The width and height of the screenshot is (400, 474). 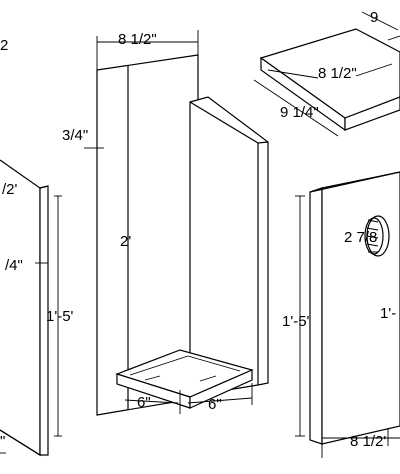 What do you see at coordinates (368, 441) in the screenshot?
I see `front-width-label: 8 1/2'` at bounding box center [368, 441].